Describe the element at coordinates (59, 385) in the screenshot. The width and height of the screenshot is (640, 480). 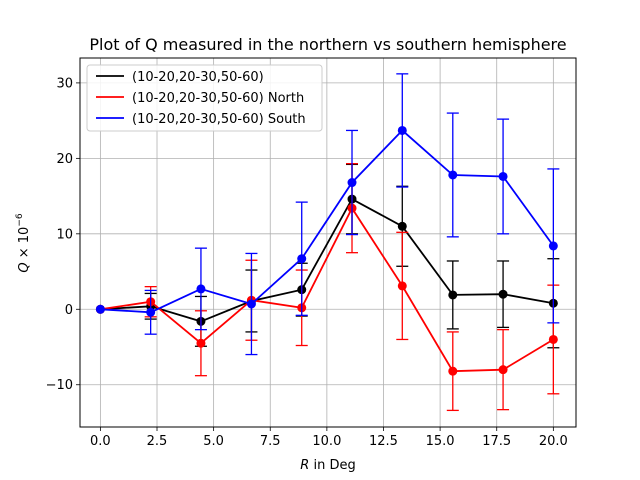
I see `y-tick-label: −10` at that location.